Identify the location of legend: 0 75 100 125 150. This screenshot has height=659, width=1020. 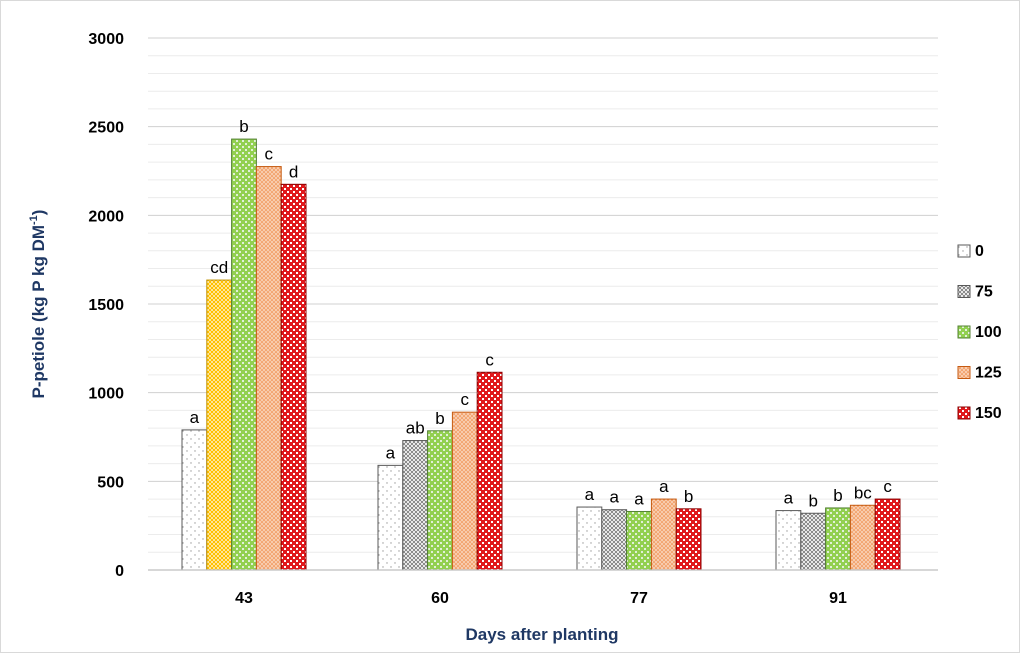
(979, 332).